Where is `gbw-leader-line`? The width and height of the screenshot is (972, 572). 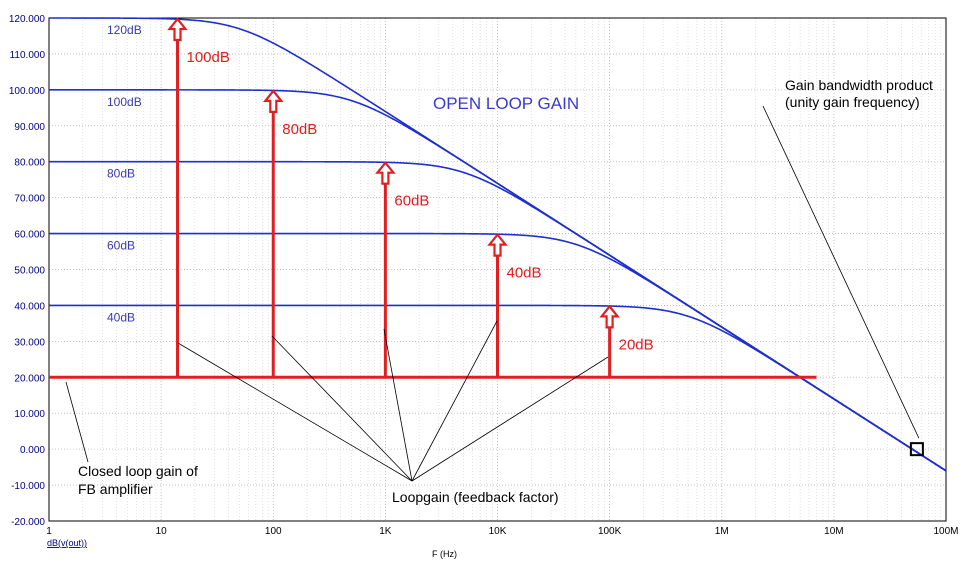 gbw-leader-line is located at coordinates (841, 272).